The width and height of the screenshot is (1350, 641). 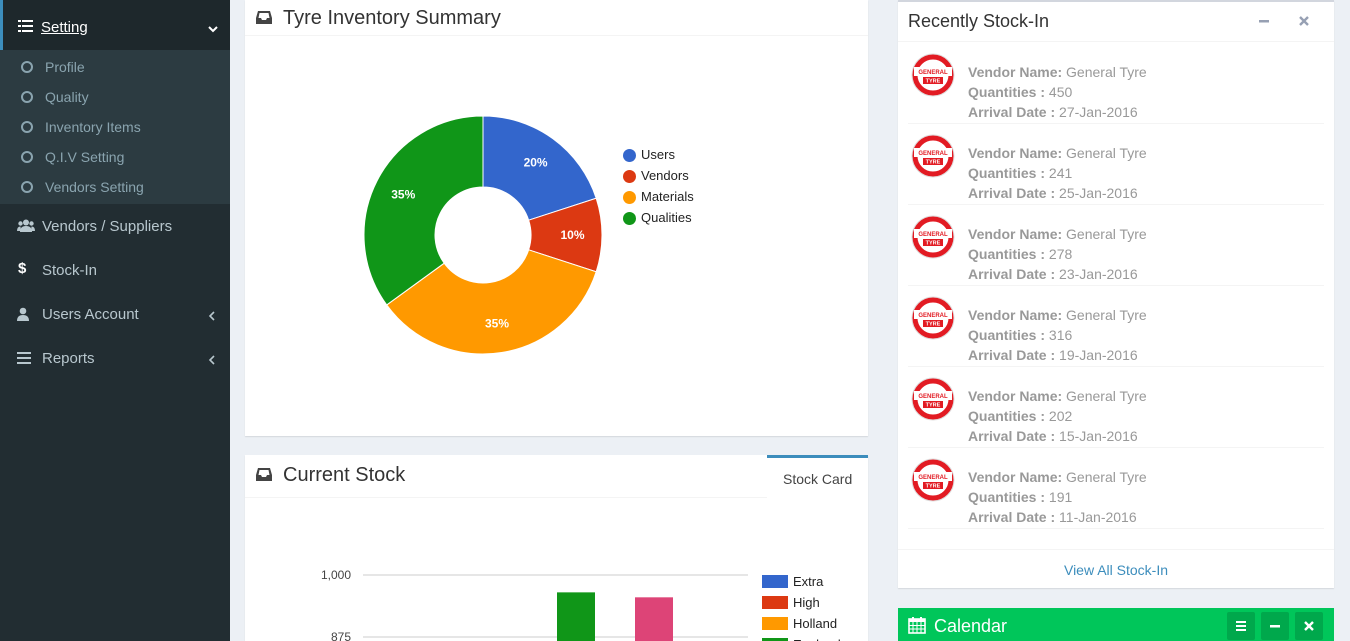 I want to click on calendar-minimize-button, so click(x=1275, y=626).